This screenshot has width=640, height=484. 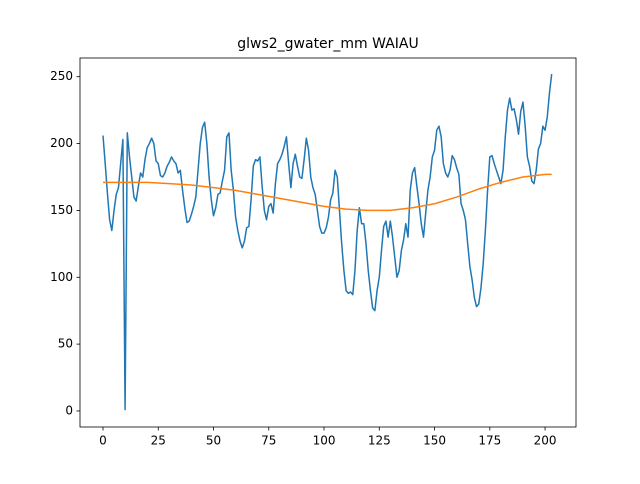 I want to click on y-tick-label: 0, so click(x=69, y=410).